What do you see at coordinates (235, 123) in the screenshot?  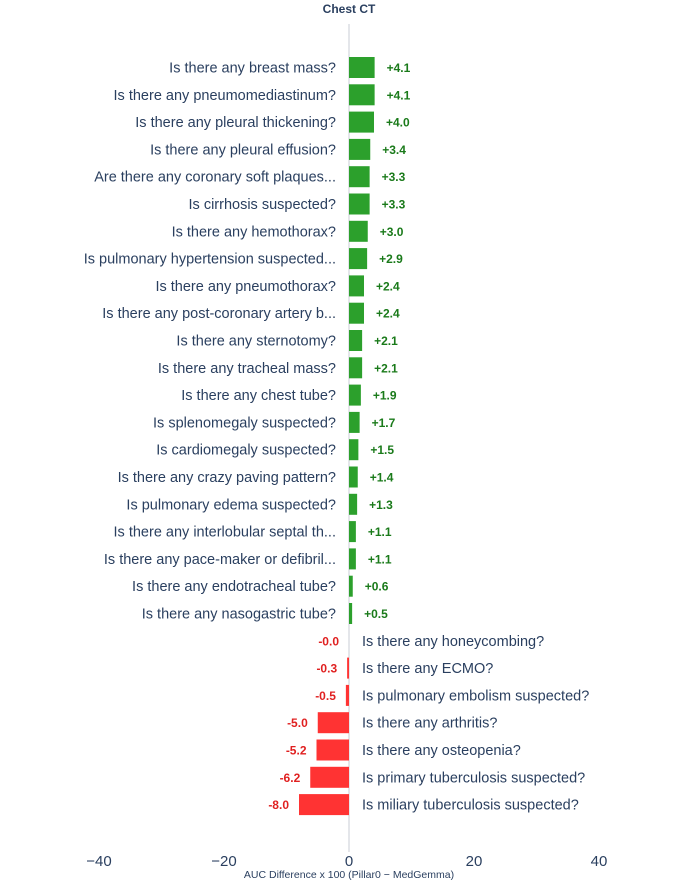 I see `category-label: Is there any pleural thickening?` at bounding box center [235, 123].